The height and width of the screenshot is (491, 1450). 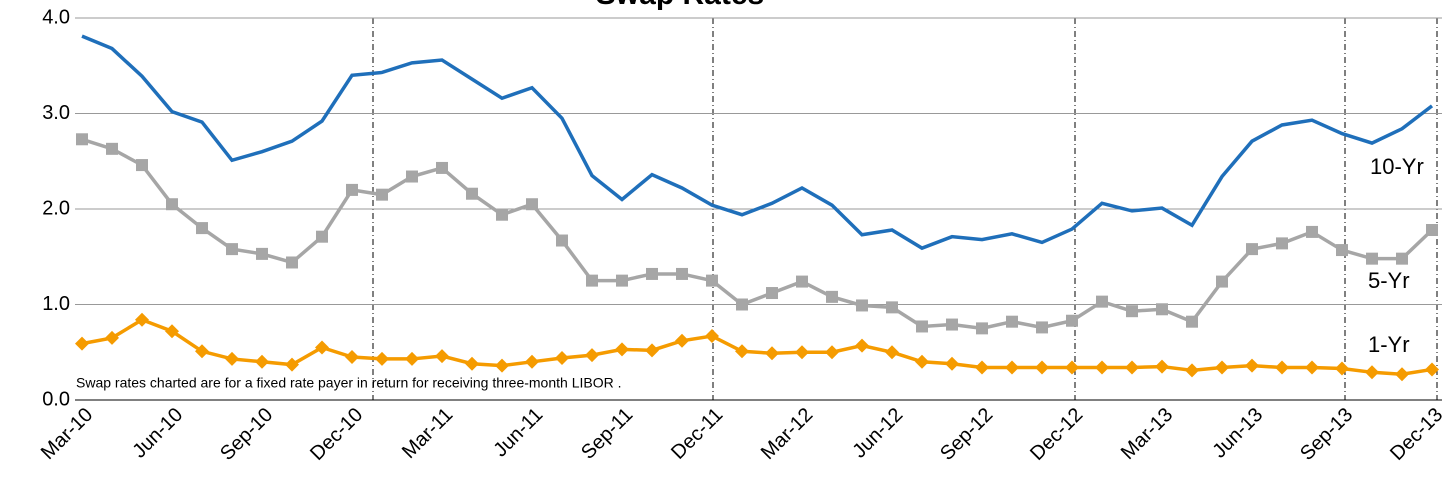 What do you see at coordinates (787, 434) in the screenshot?
I see `x-tick-label: Mar-12` at bounding box center [787, 434].